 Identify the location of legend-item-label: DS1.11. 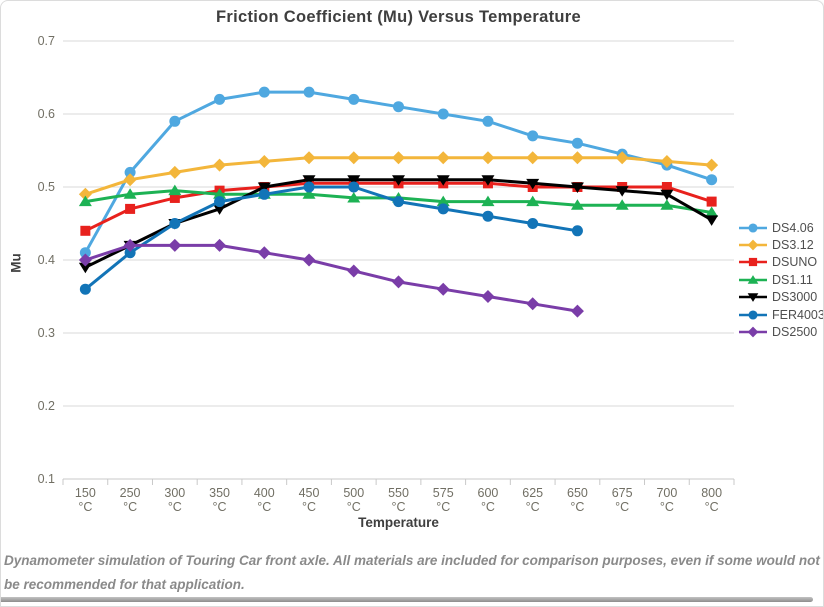
(792, 279).